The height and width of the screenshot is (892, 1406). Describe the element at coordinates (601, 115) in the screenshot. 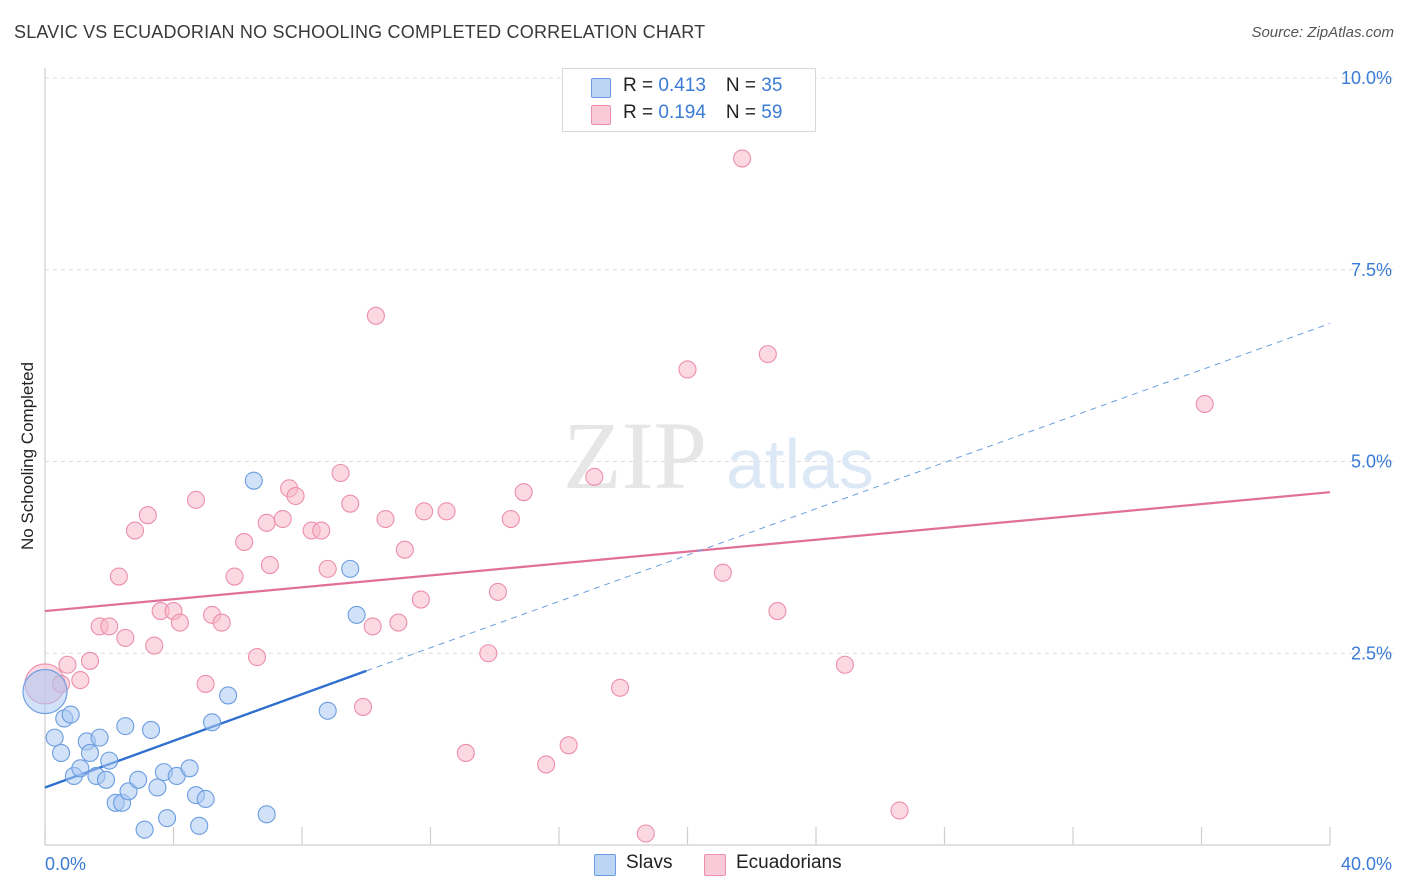

I see `ecuadorians-swatch` at that location.